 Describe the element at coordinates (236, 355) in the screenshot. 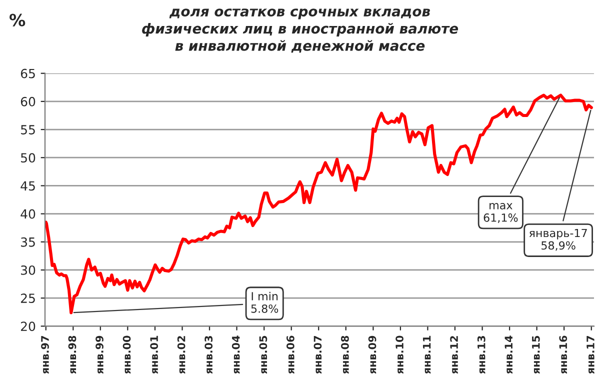

I see `x-tick-label: янв.04` at that location.